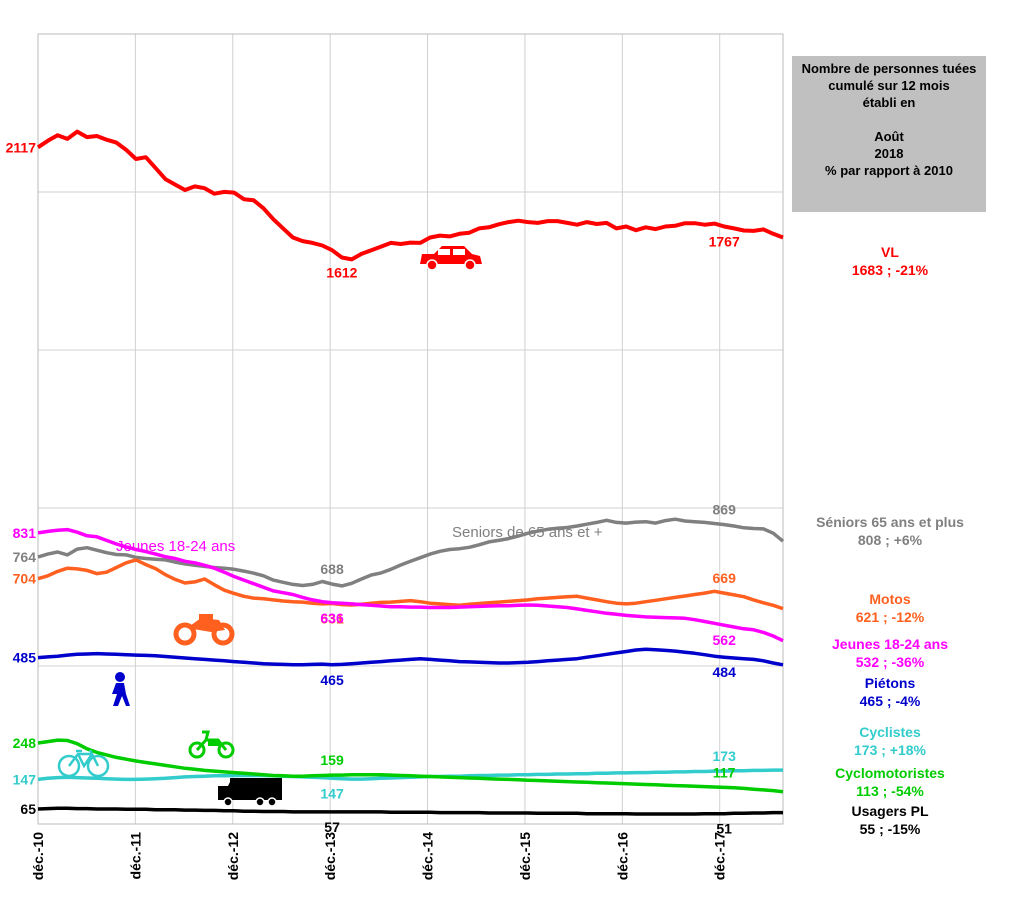 The image size is (1024, 923). I want to click on info-line: Nombre de personnes tuées, so click(889, 68).